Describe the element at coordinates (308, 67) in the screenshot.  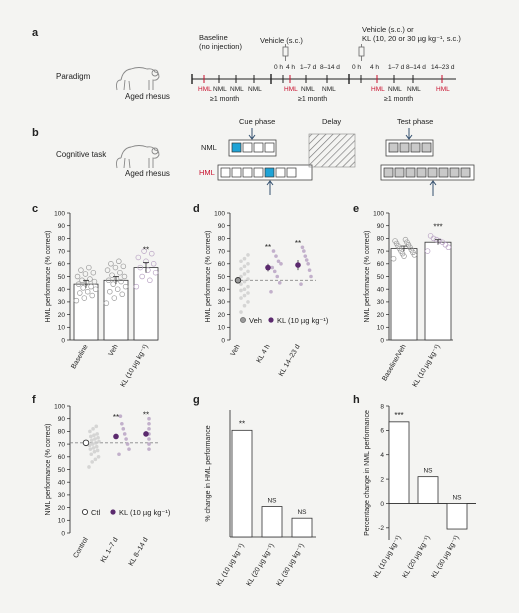
I see `t17d-label-1: 1–7 d` at that location.